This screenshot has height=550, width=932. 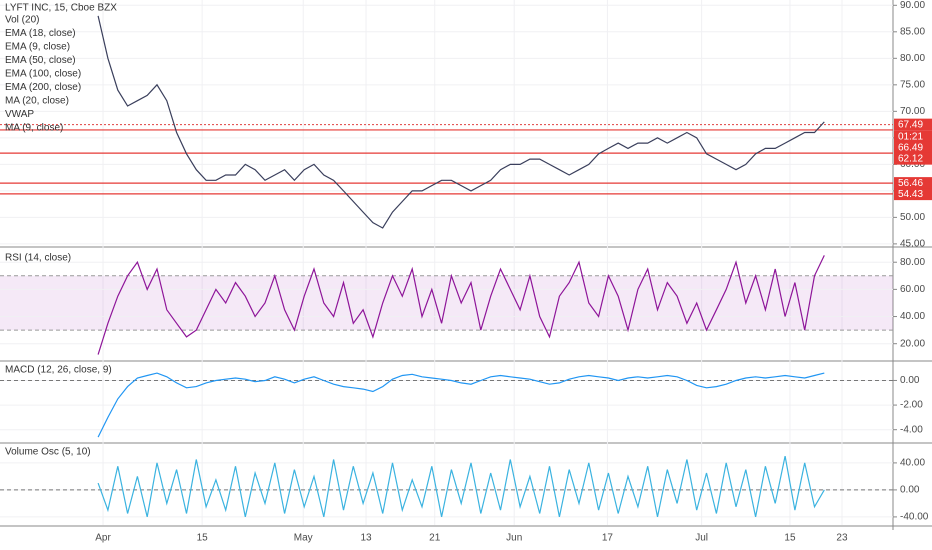 What do you see at coordinates (701, 538) in the screenshot?
I see `x-tick-label: Jul` at bounding box center [701, 538].